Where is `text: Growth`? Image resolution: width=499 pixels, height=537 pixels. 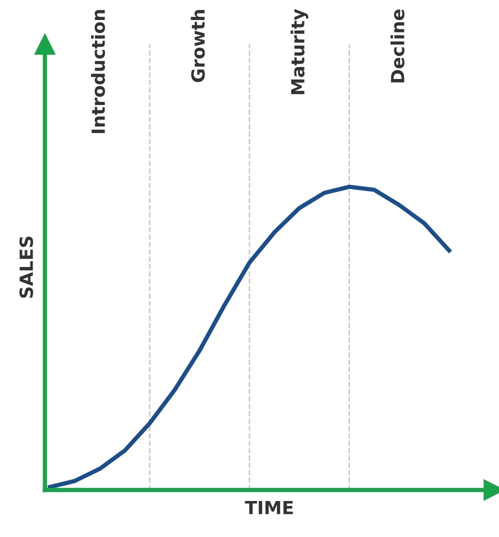 text: Growth is located at coordinates (197, 46).